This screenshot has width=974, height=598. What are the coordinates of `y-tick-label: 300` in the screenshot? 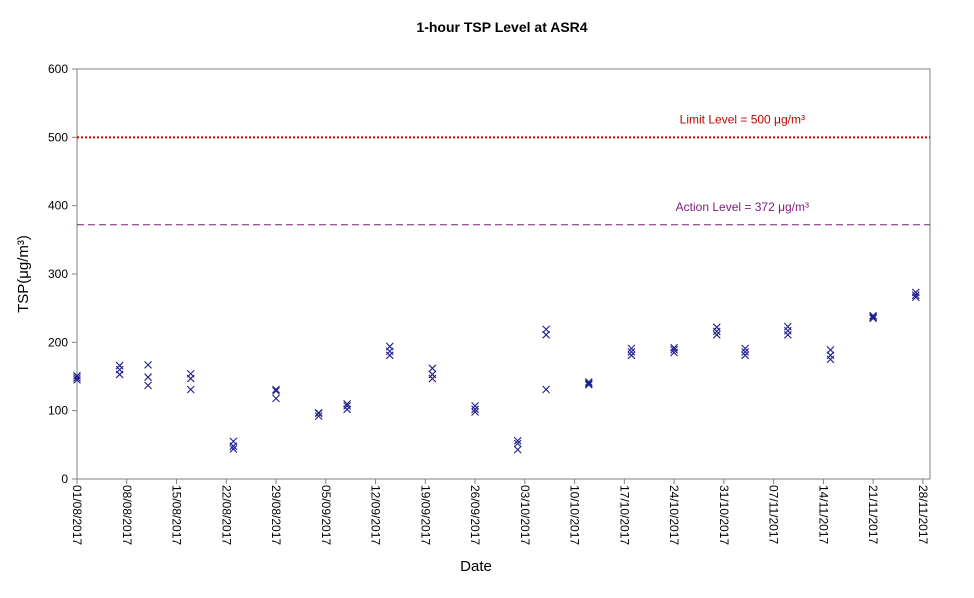 It's located at (58, 274).